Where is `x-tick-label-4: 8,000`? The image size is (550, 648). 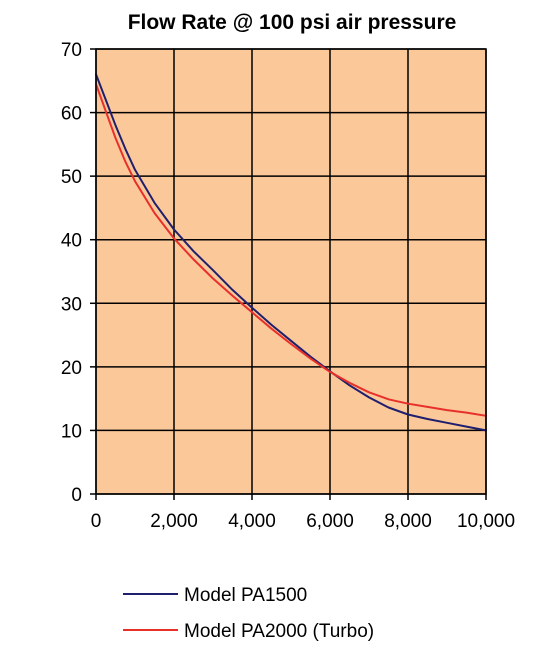
x-tick-label-4: 8,000 is located at coordinates (408, 521).